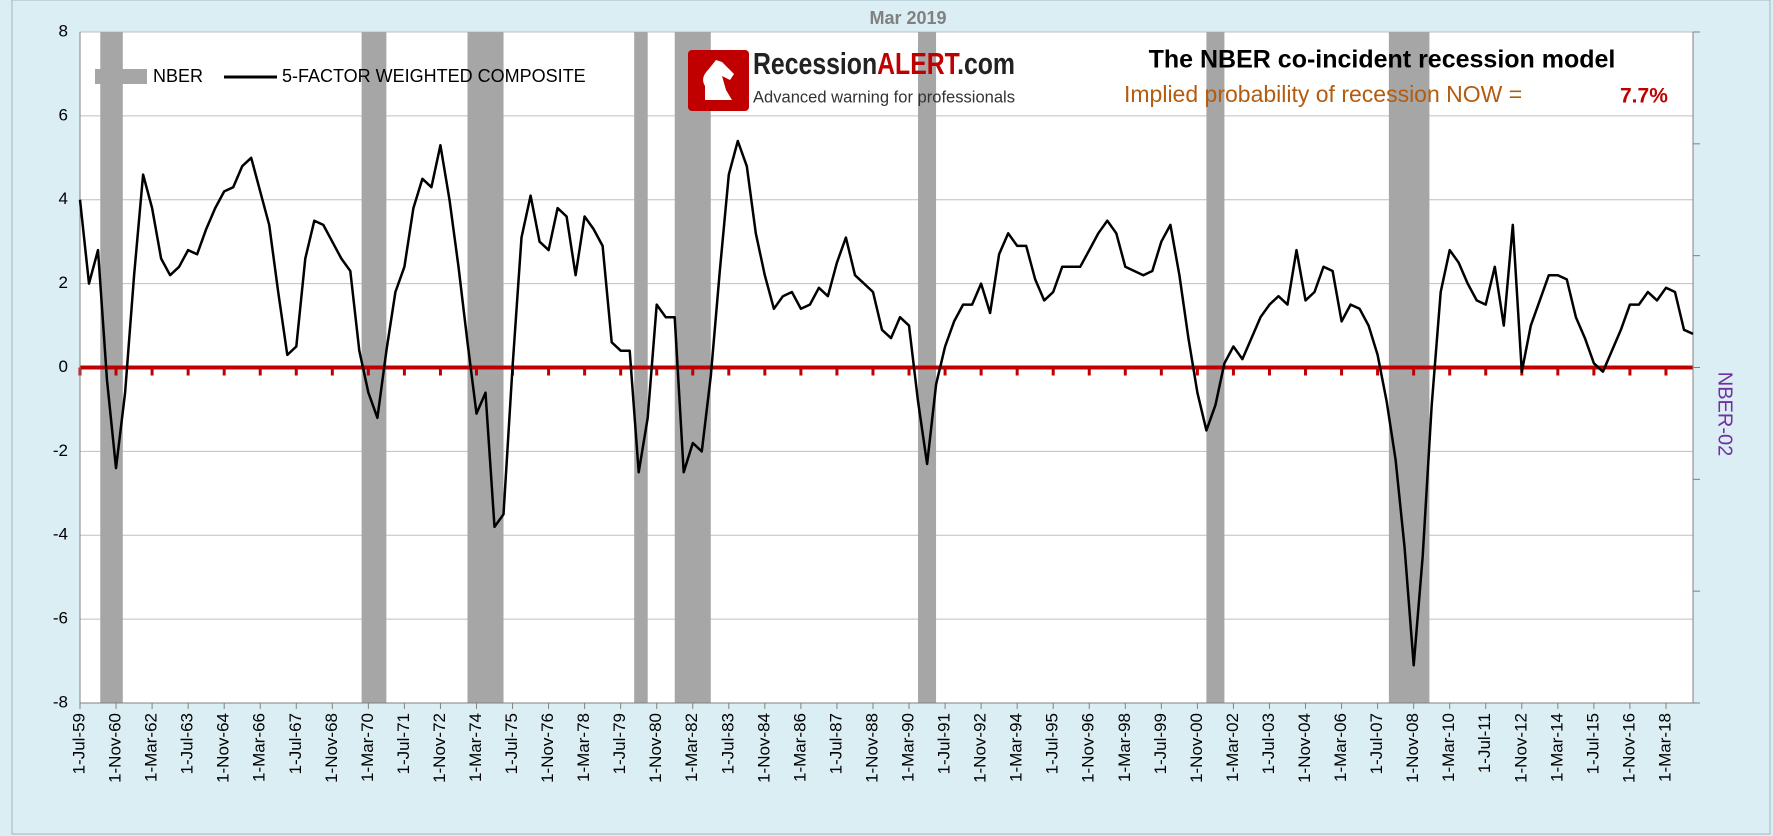 This screenshot has height=836, width=1773. I want to click on x-tick-label: 1-Jul-67, so click(295, 743).